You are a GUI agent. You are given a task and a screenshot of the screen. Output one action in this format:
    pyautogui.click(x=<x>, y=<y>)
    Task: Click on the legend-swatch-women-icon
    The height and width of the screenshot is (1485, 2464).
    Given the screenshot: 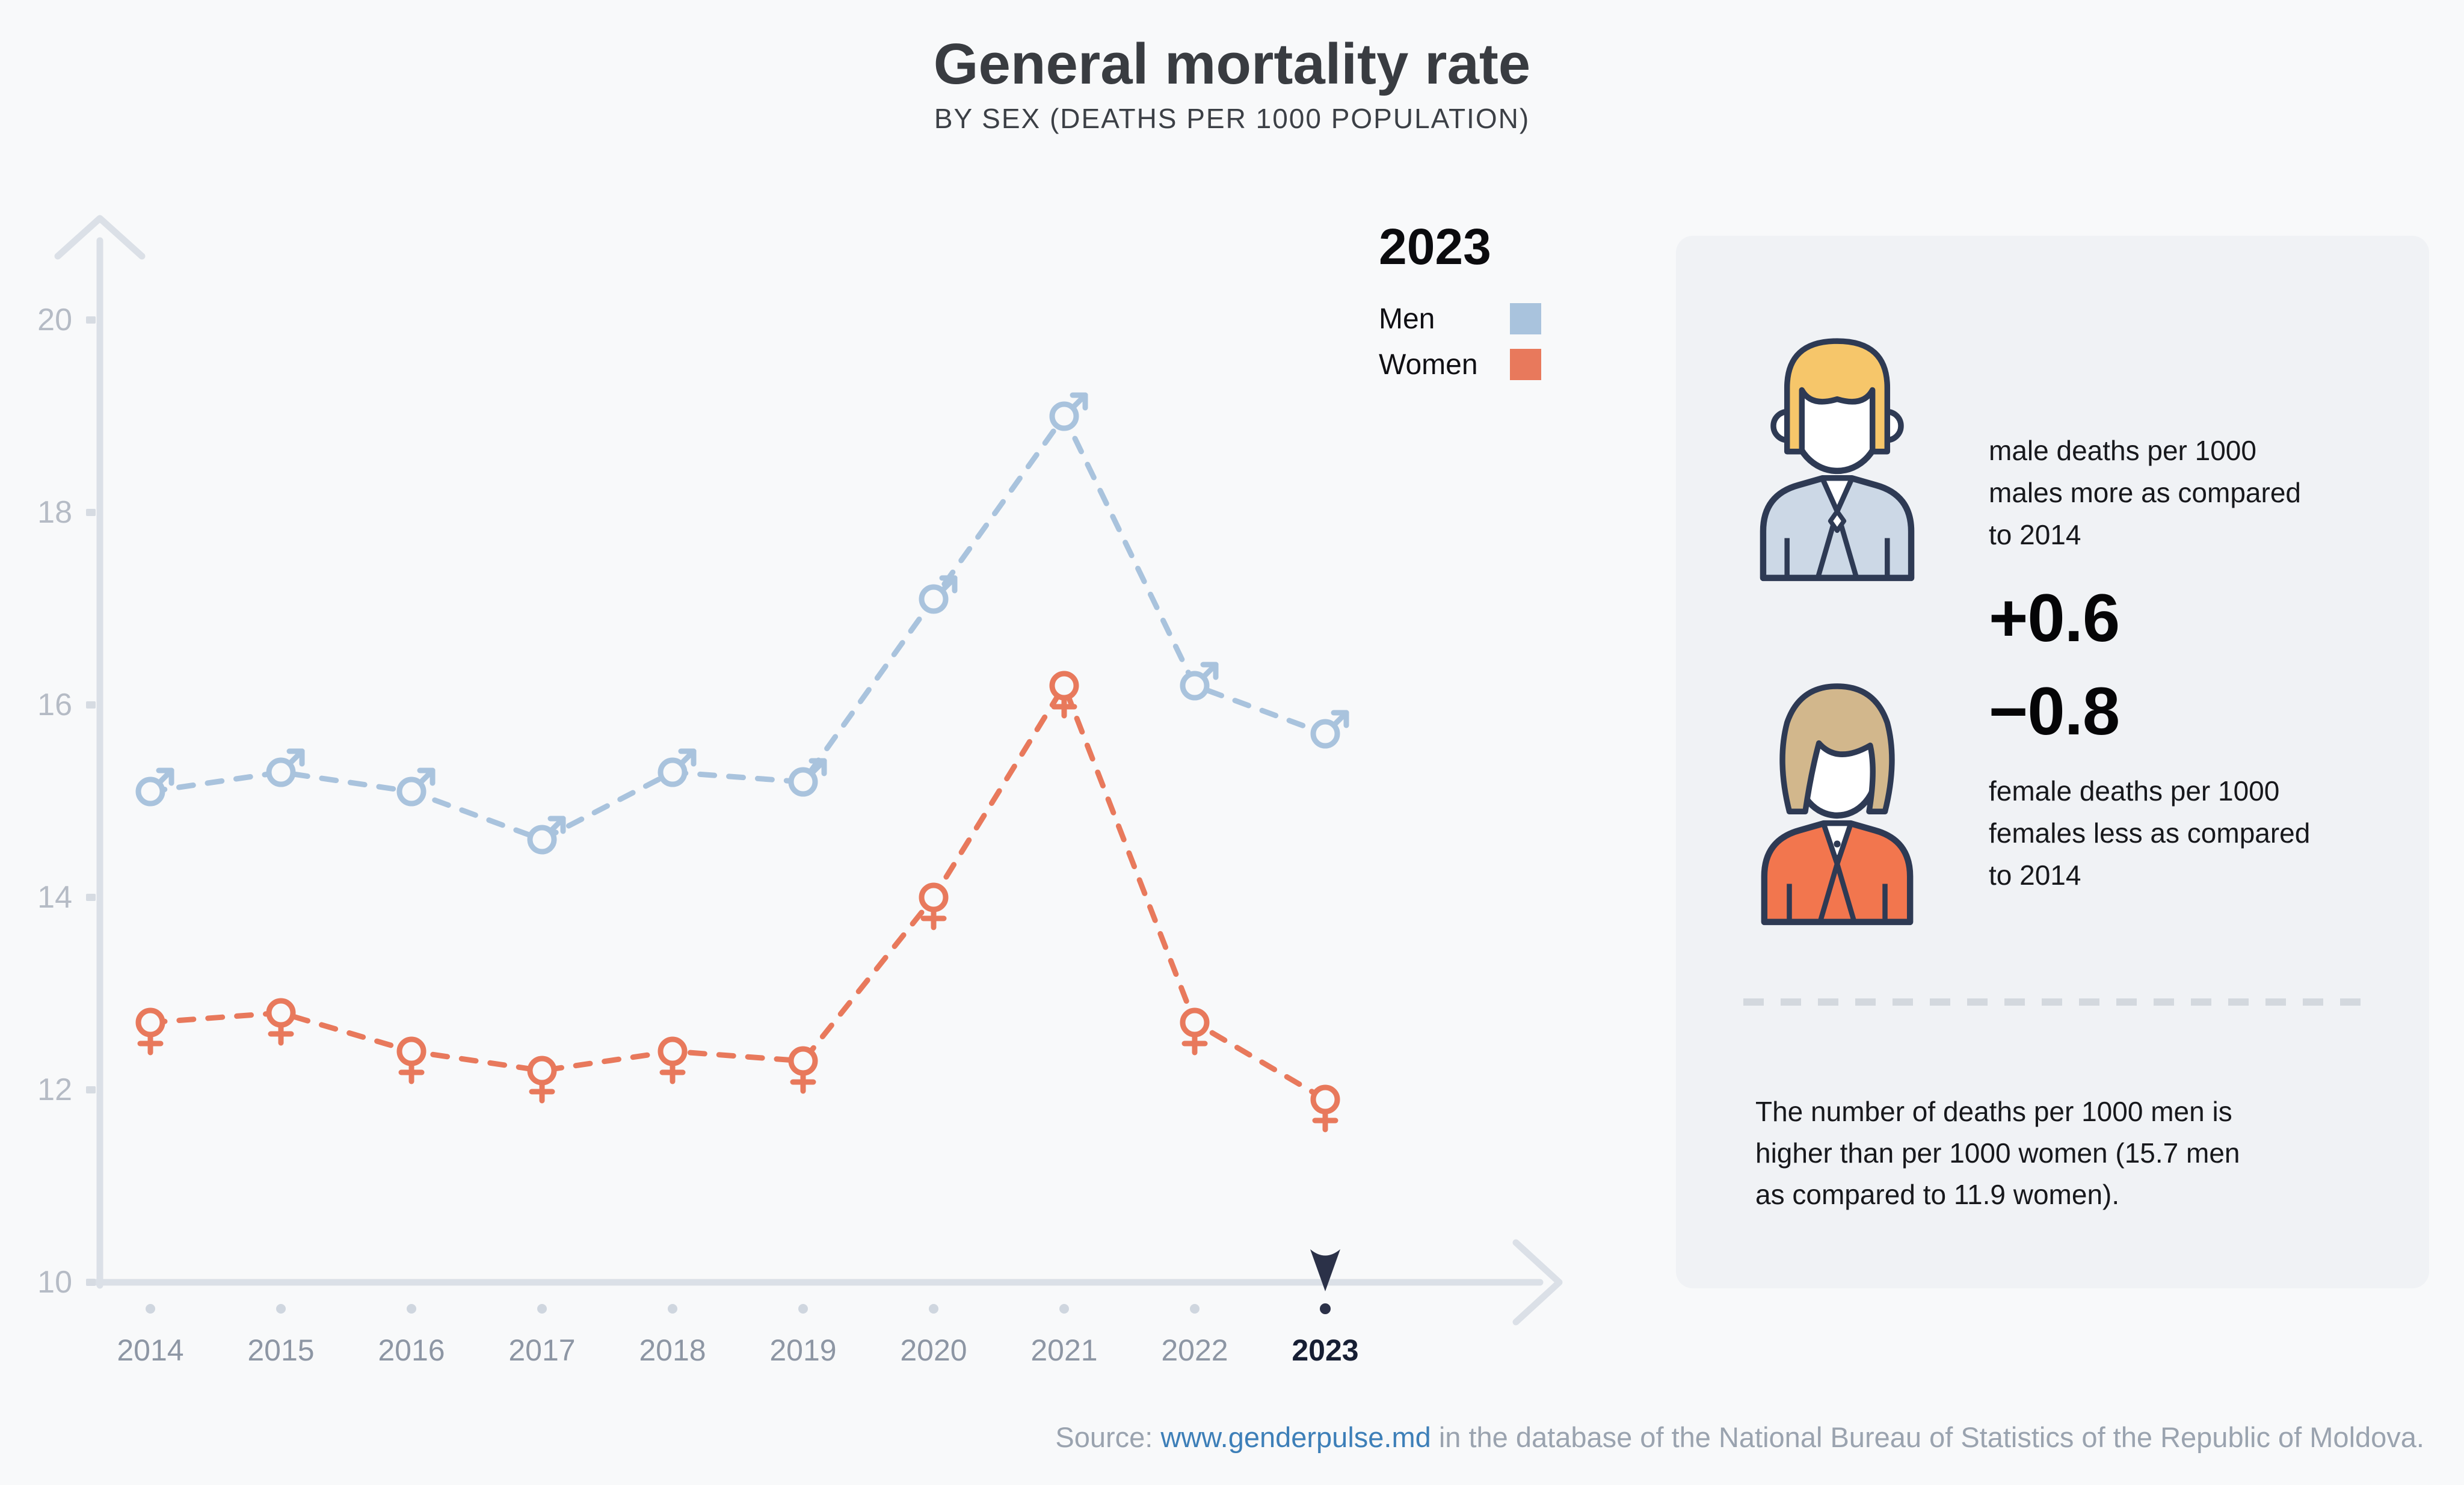 What is the action you would take?
    pyautogui.click(x=1526, y=364)
    